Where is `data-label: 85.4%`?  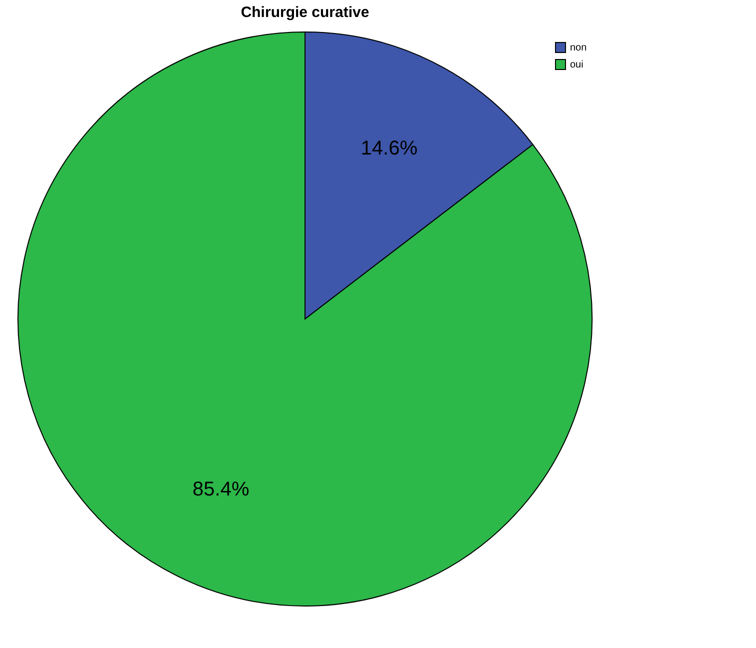
data-label: 85.4% is located at coordinates (221, 489).